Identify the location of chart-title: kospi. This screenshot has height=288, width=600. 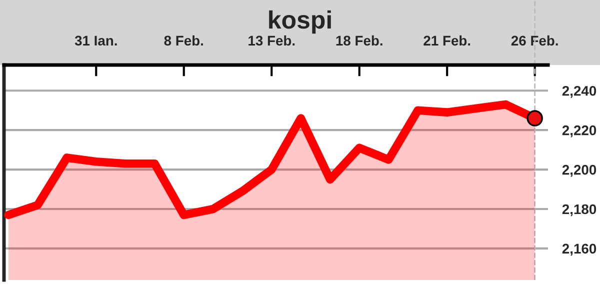
(300, 22).